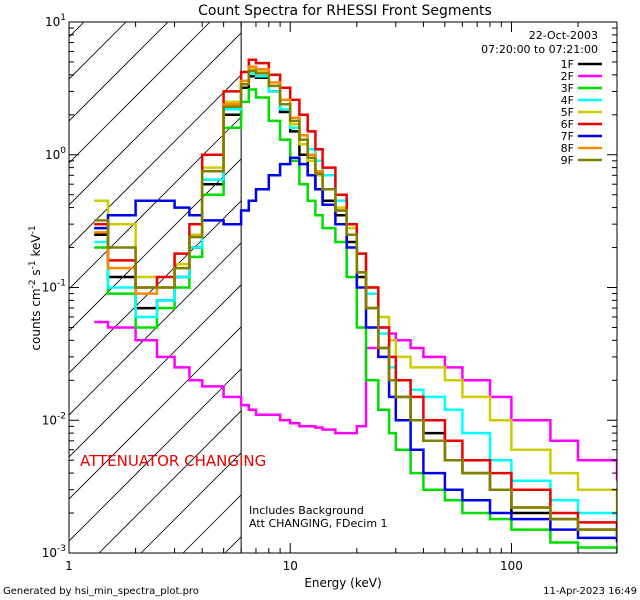 Image resolution: width=640 pixels, height=600 pixels. Describe the element at coordinates (54, 287) in the screenshot. I see `y-tick-label: 10⁻¹` at that location.